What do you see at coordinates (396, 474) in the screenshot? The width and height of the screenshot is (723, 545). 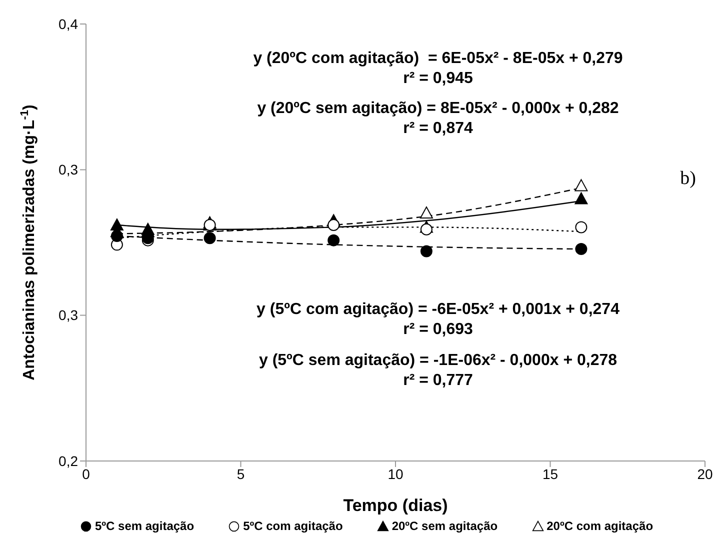 I see `x-tick-label: 10` at bounding box center [396, 474].